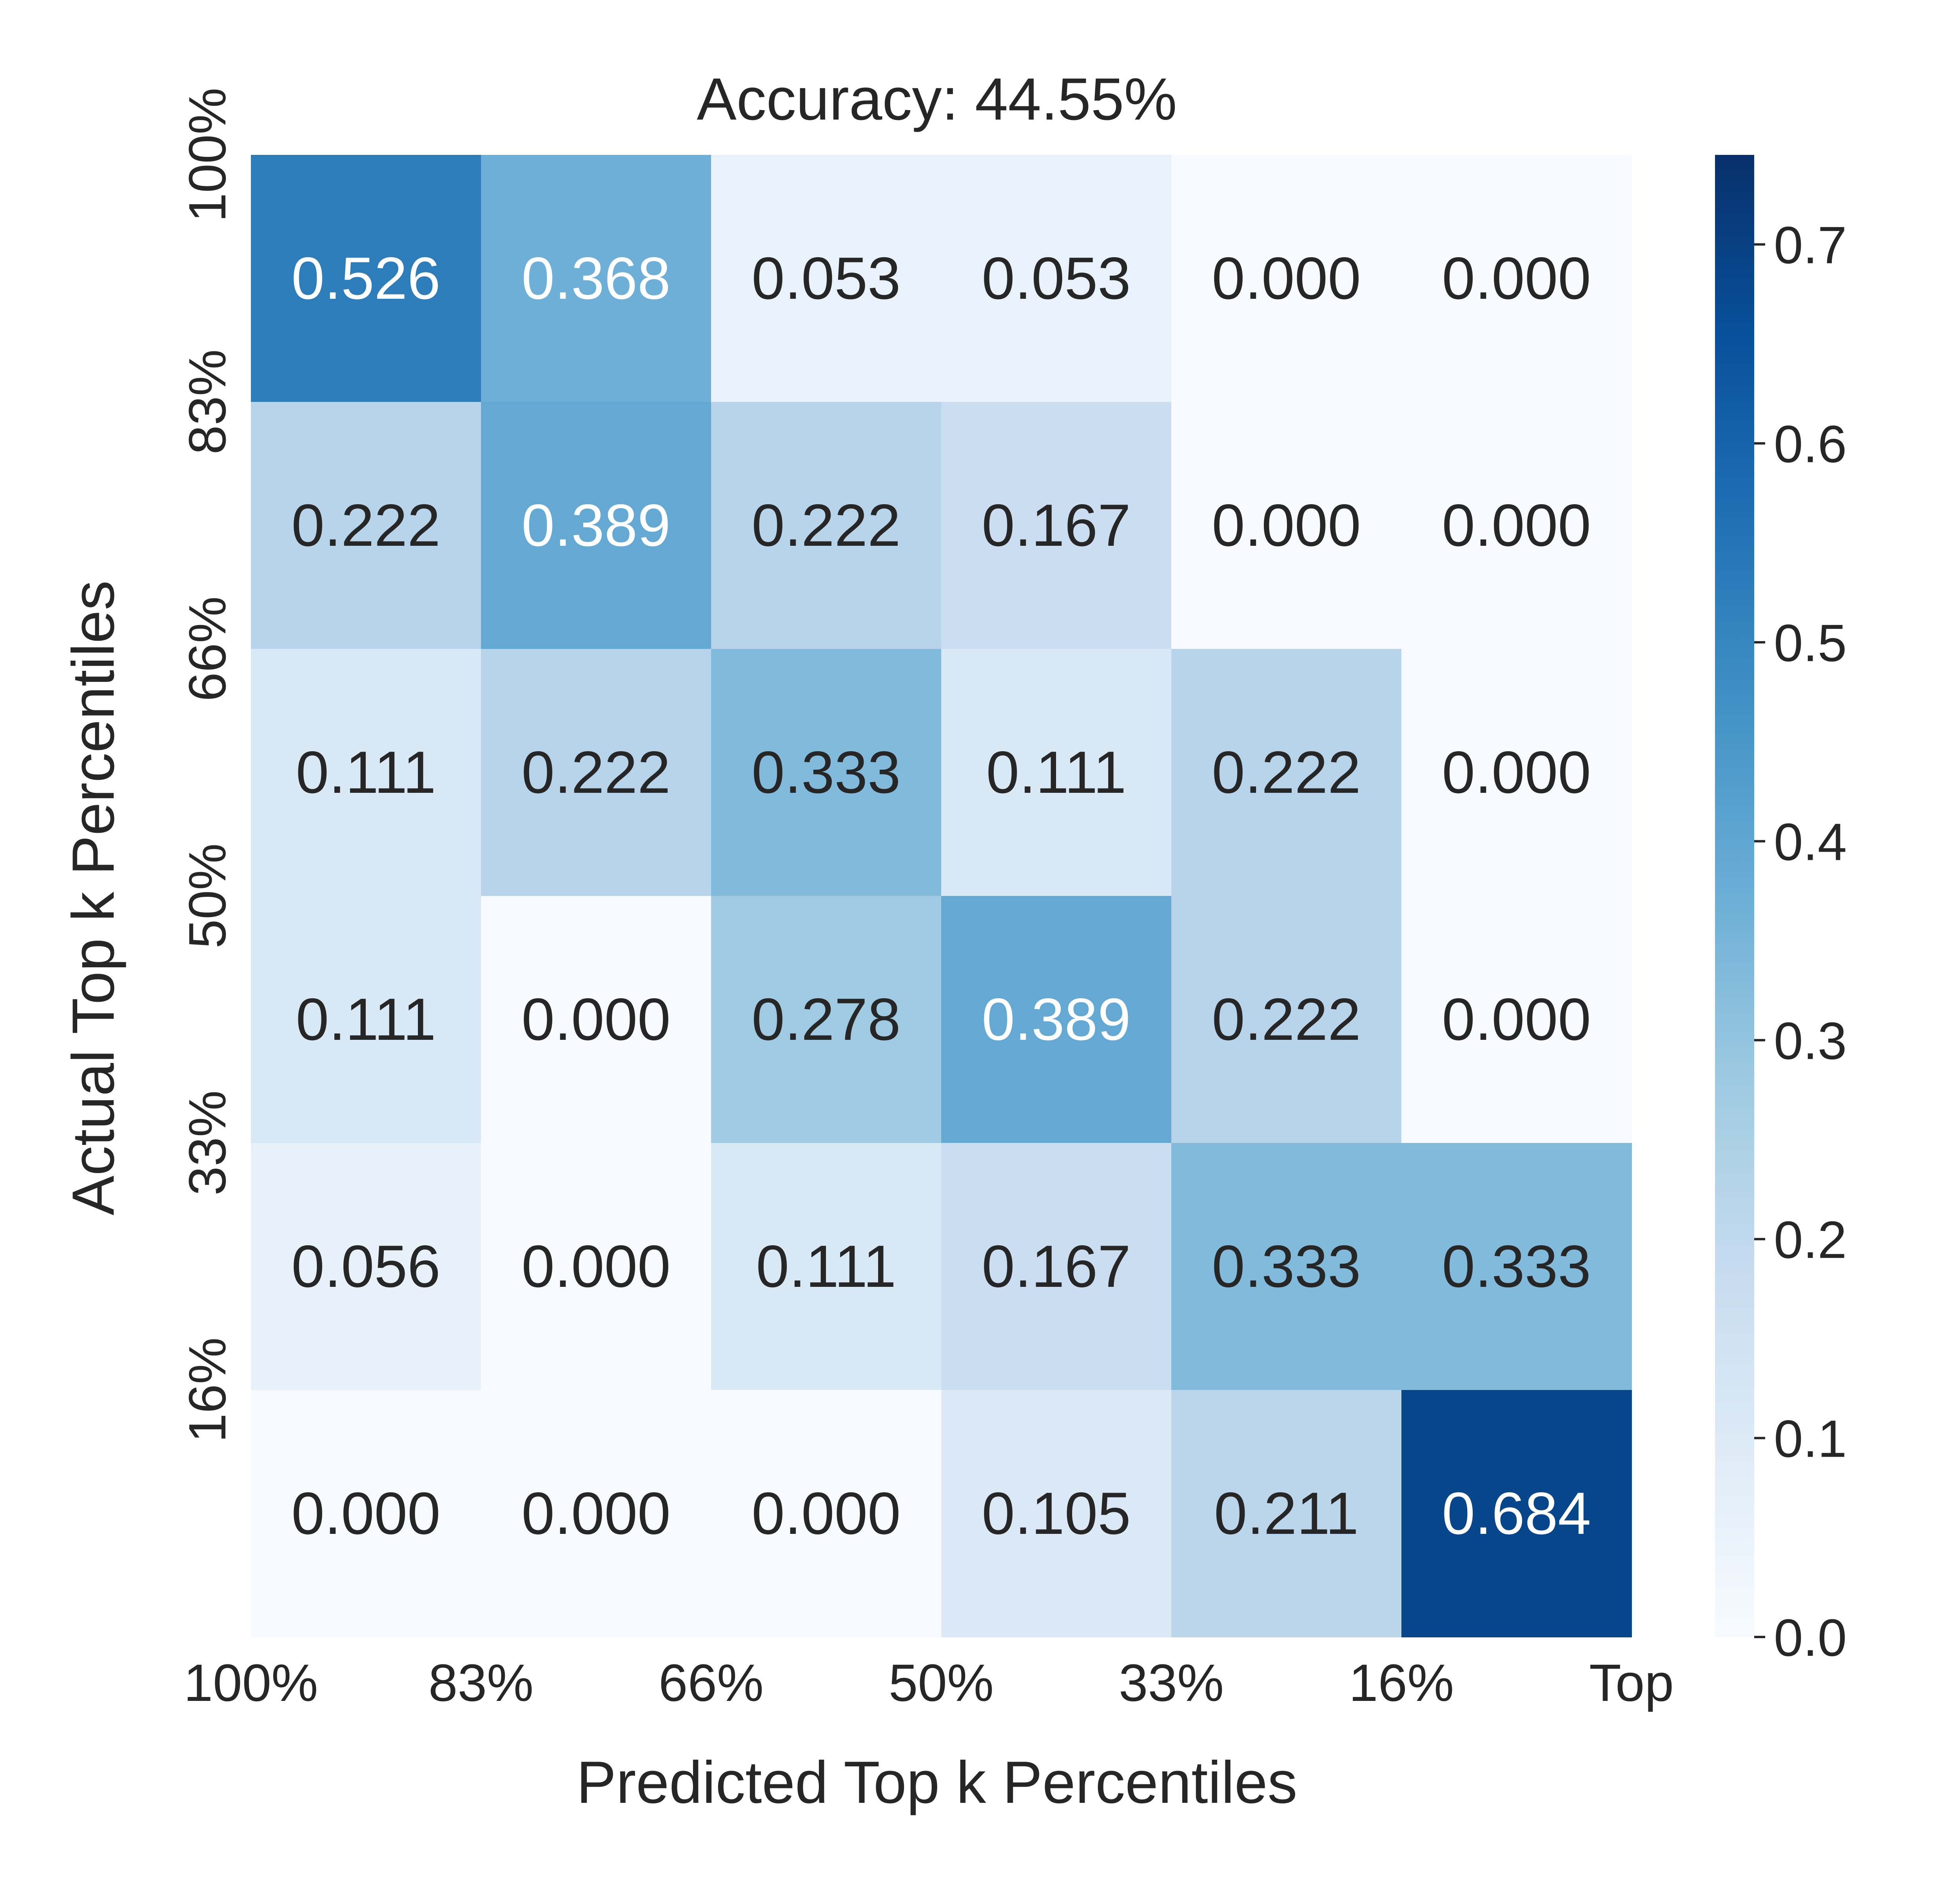  What do you see at coordinates (208, 401) in the screenshot?
I see `y-tick-label: 83%` at bounding box center [208, 401].